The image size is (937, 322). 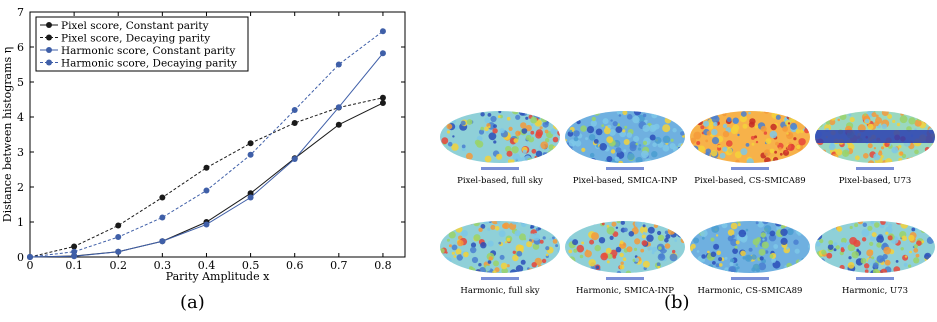 What do you see at coordinates (218, 276) in the screenshot?
I see `x-axis-label: Parity Amplitude x` at bounding box center [218, 276].